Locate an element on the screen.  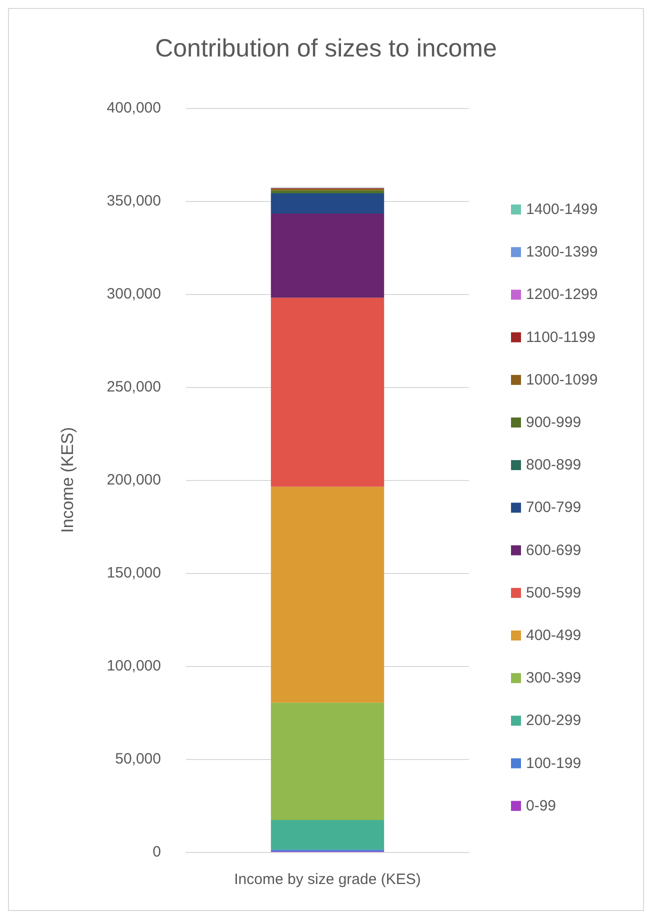
y-tick-label: 50,000 is located at coordinates (138, 759).